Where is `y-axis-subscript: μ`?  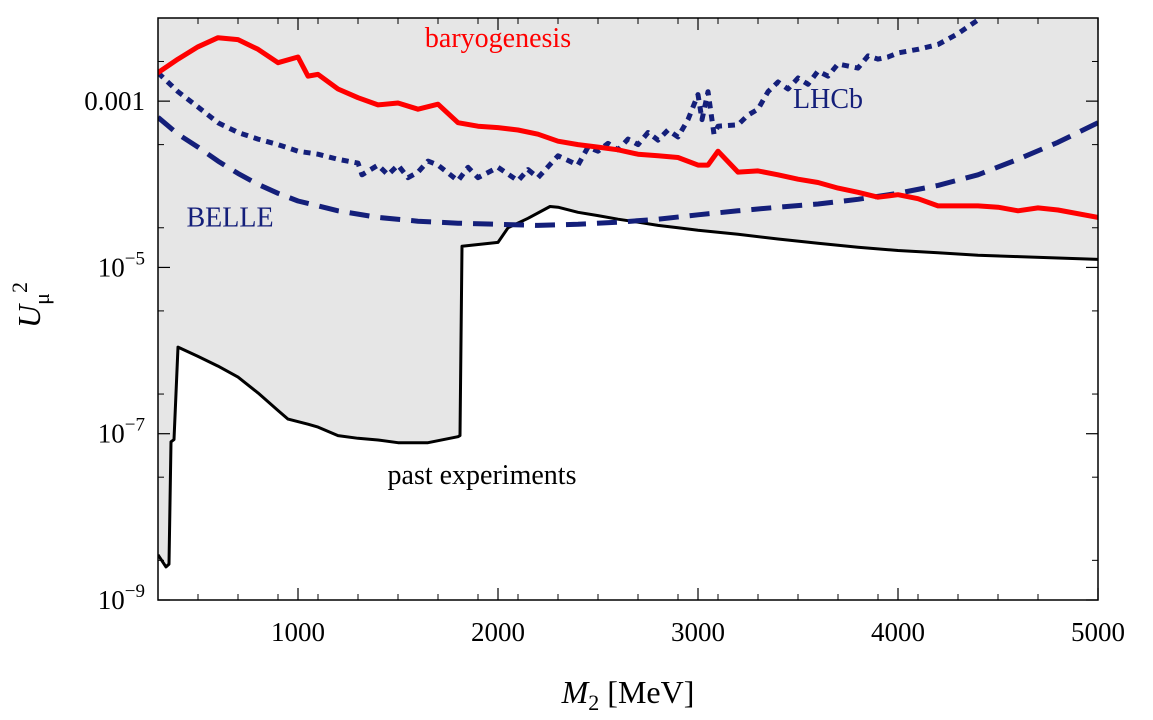 y-axis-subscript: μ is located at coordinates (41, 299).